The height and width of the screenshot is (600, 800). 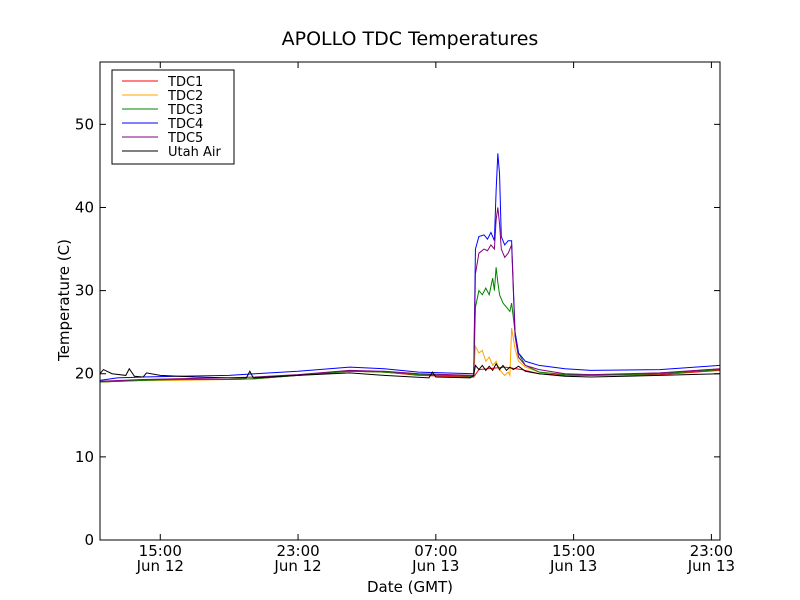 I want to click on y-tick-label: 30, so click(x=84, y=291).